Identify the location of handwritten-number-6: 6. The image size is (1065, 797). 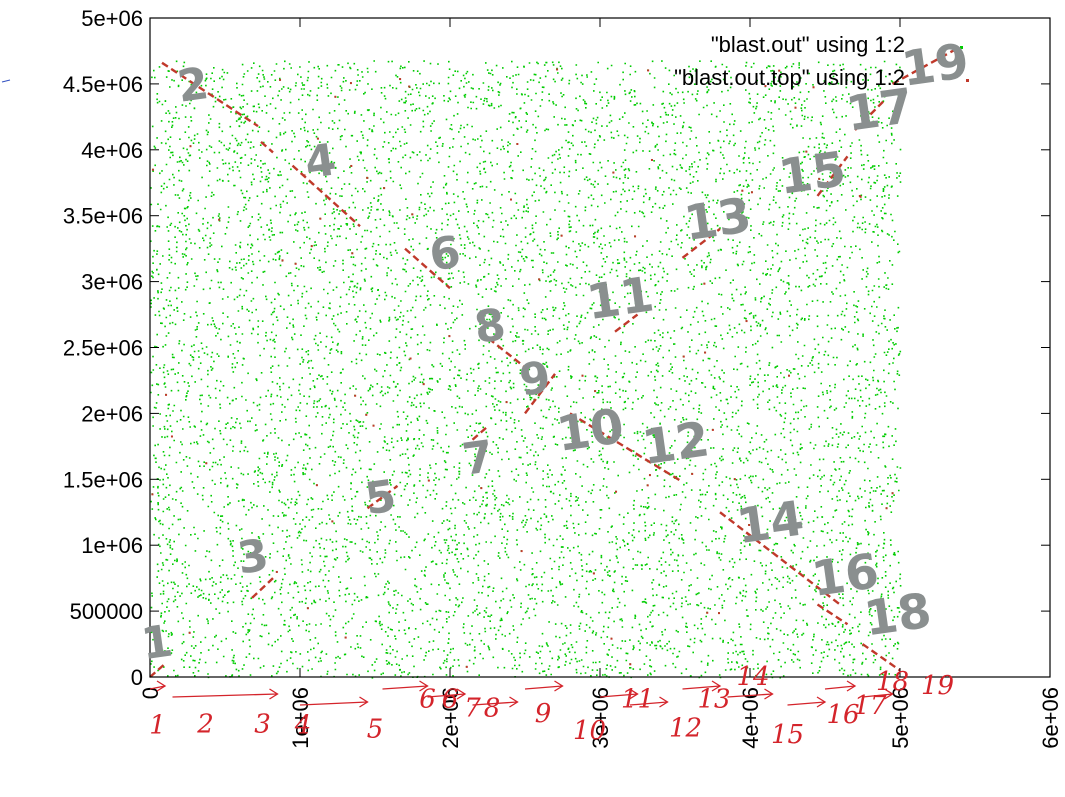
(444, 254).